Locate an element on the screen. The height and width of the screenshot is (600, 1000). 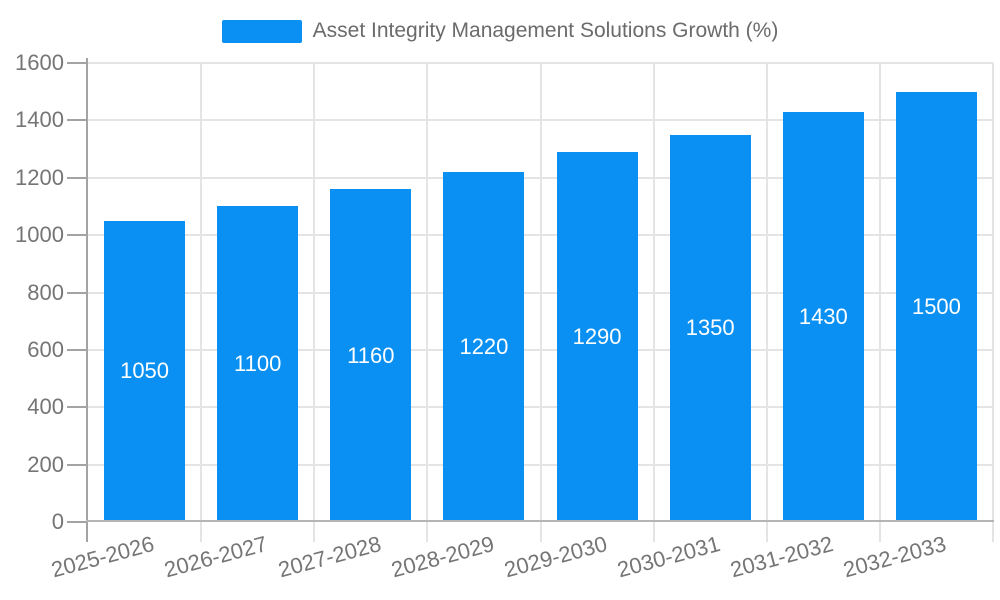
x-axis-tick-label: 2030-2031 is located at coordinates (668, 557).